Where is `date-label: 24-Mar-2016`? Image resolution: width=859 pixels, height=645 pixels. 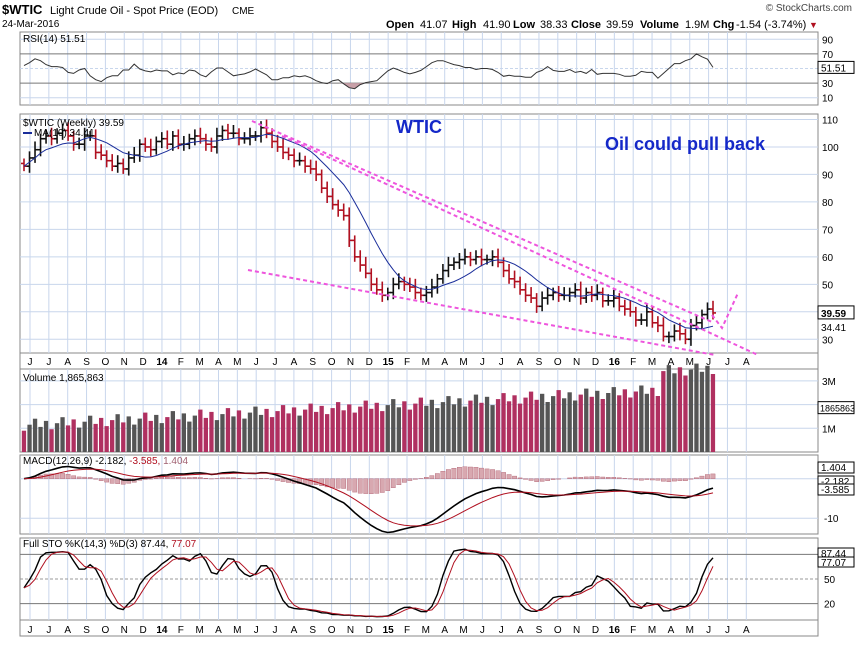 date-label: 24-Mar-2016 is located at coordinates (31, 24).